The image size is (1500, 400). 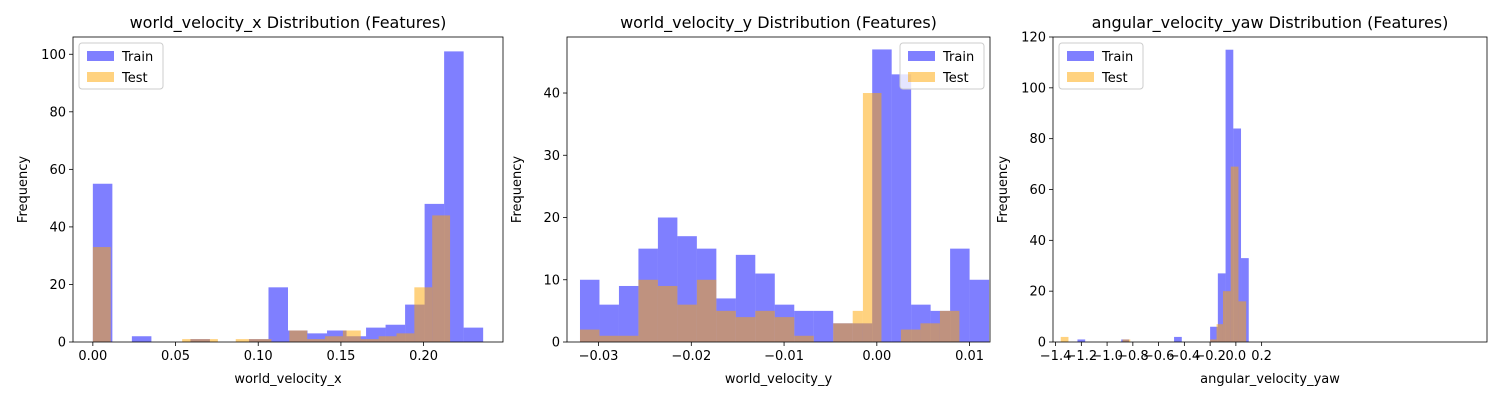 I want to click on x-tick-label: −0.01, so click(x=784, y=356).